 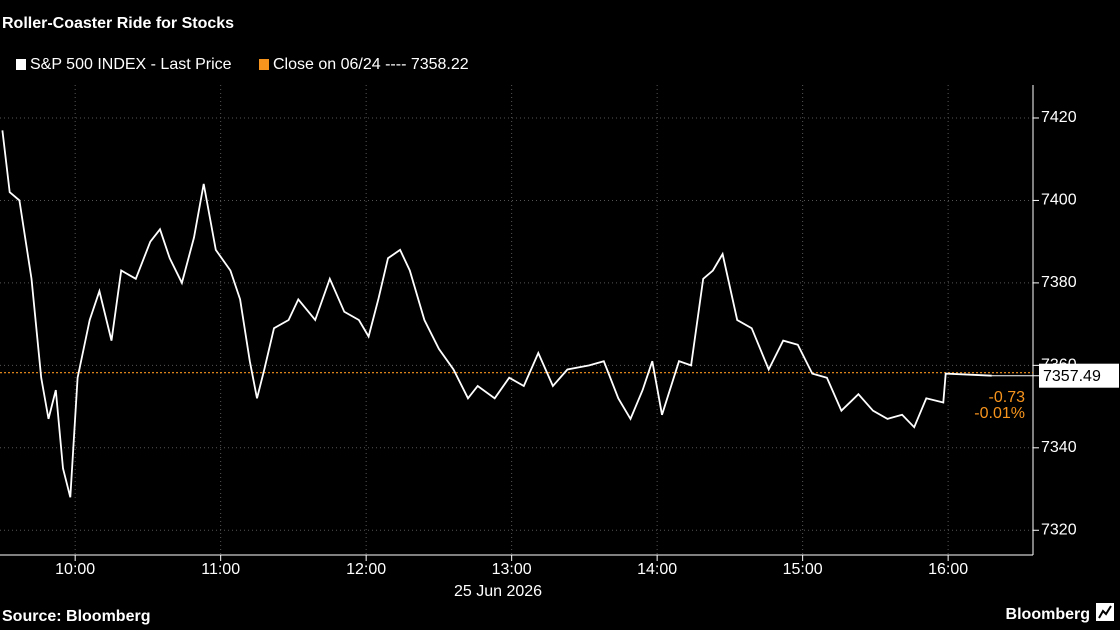 What do you see at coordinates (948, 569) in the screenshot?
I see `x-tick-label: 16:00` at bounding box center [948, 569].